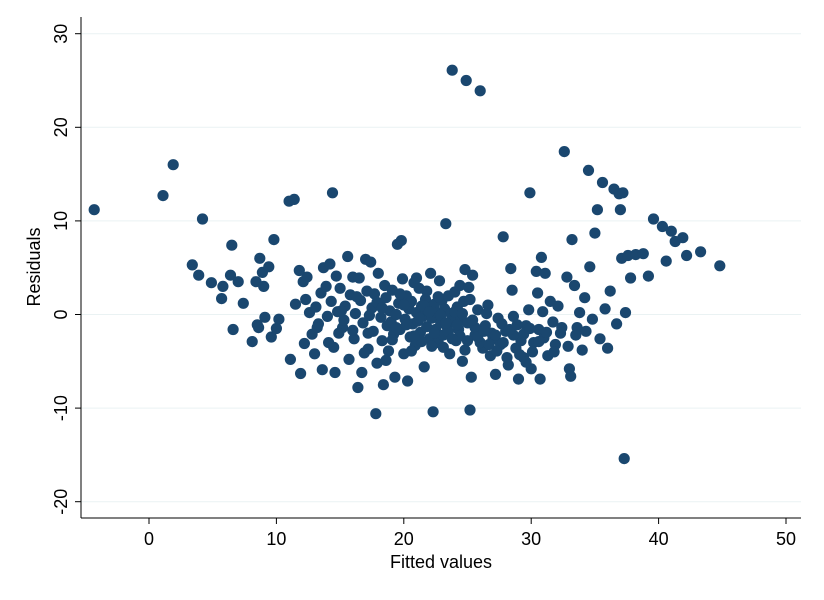  I want to click on x-tick-label: 10, so click(276, 539).